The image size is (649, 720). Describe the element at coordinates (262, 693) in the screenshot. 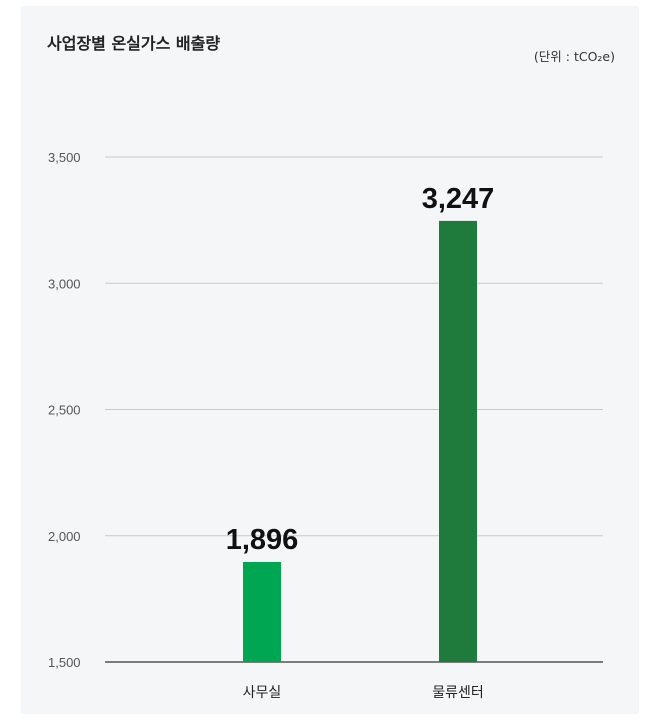

I see `category-label-1: 사무실` at that location.